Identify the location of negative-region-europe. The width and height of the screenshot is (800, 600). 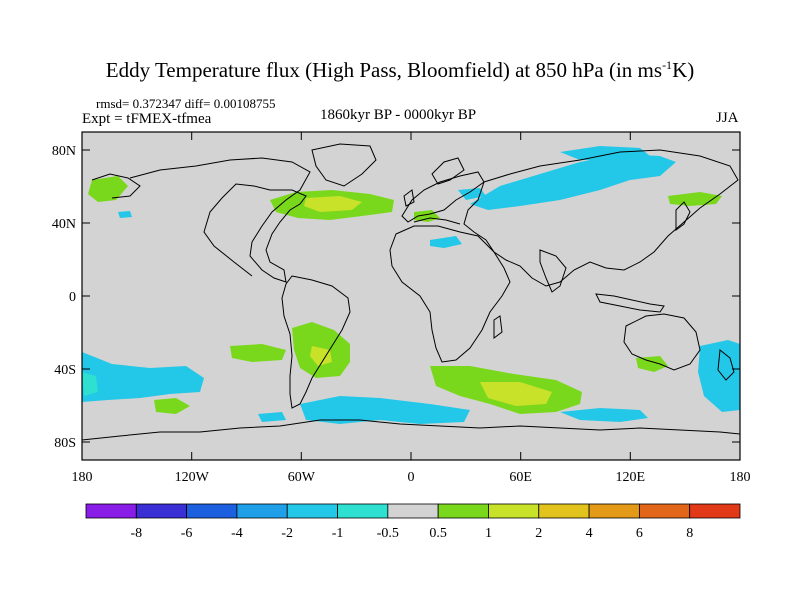
(446, 242).